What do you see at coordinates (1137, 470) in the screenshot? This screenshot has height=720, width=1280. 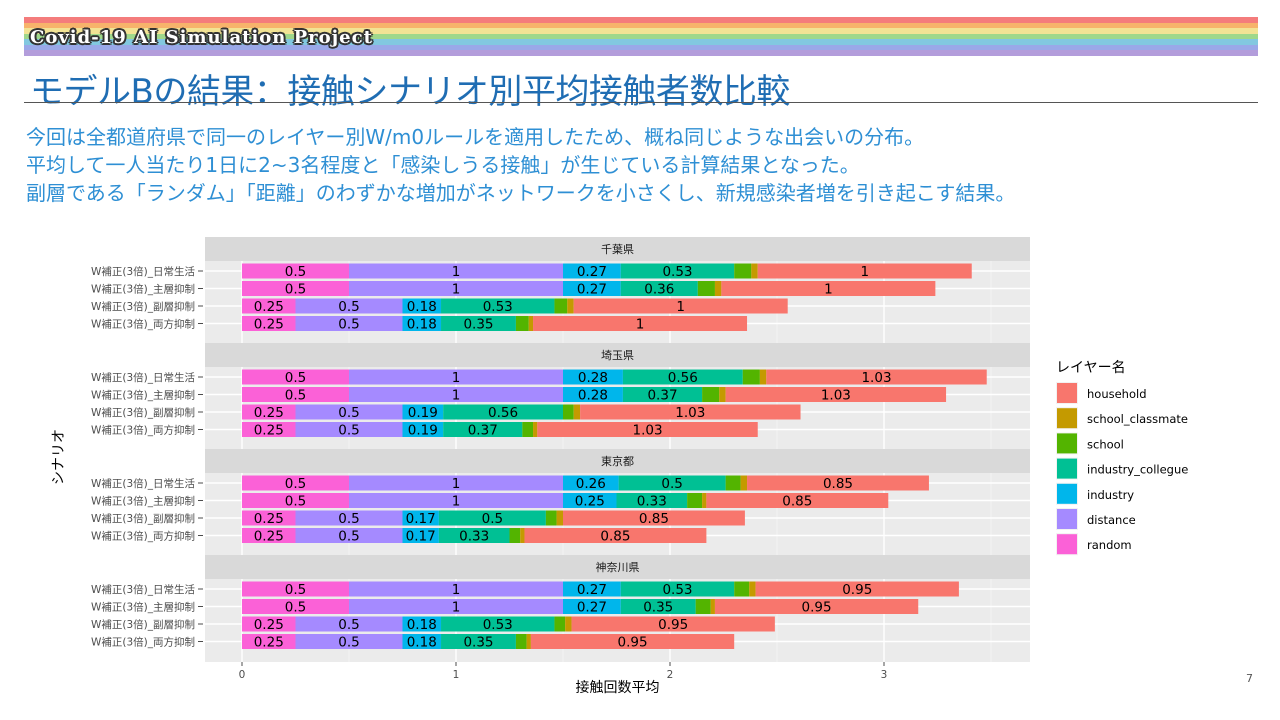 I see `legend-label: industry_collegue` at bounding box center [1137, 470].